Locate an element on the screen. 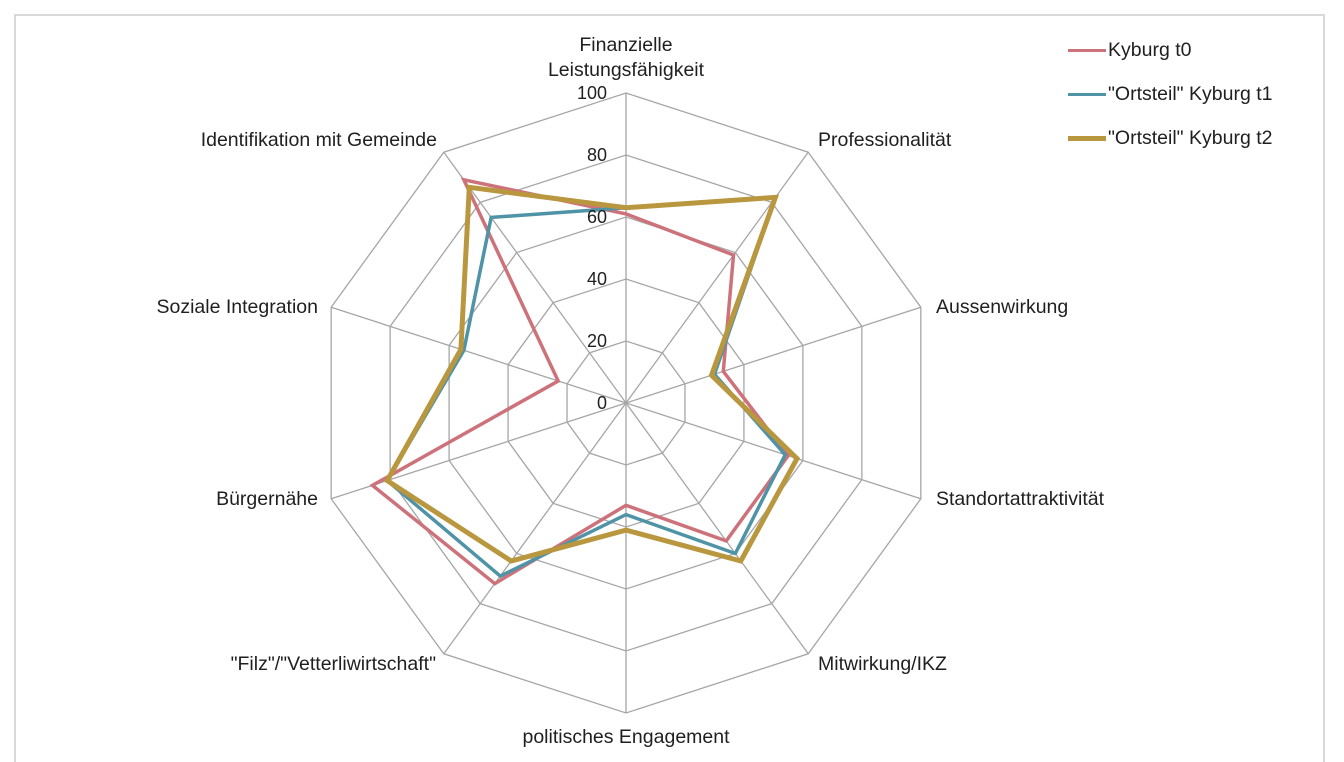 The height and width of the screenshot is (762, 1344). axis-label-0: Finanzielle Leistungsfähigkeit is located at coordinates (626, 57).